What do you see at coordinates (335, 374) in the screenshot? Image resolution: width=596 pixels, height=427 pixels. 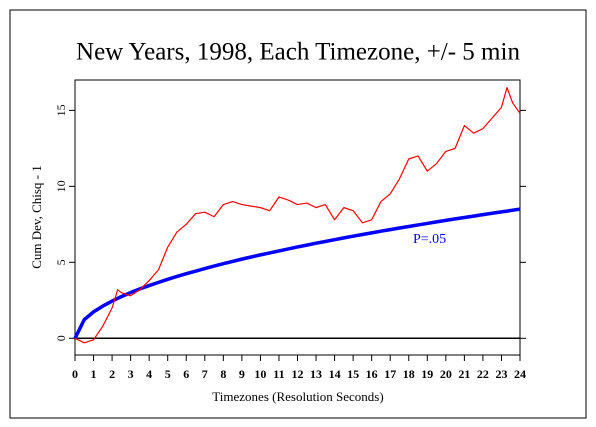 I see `x-tick-label: 14` at bounding box center [335, 374].